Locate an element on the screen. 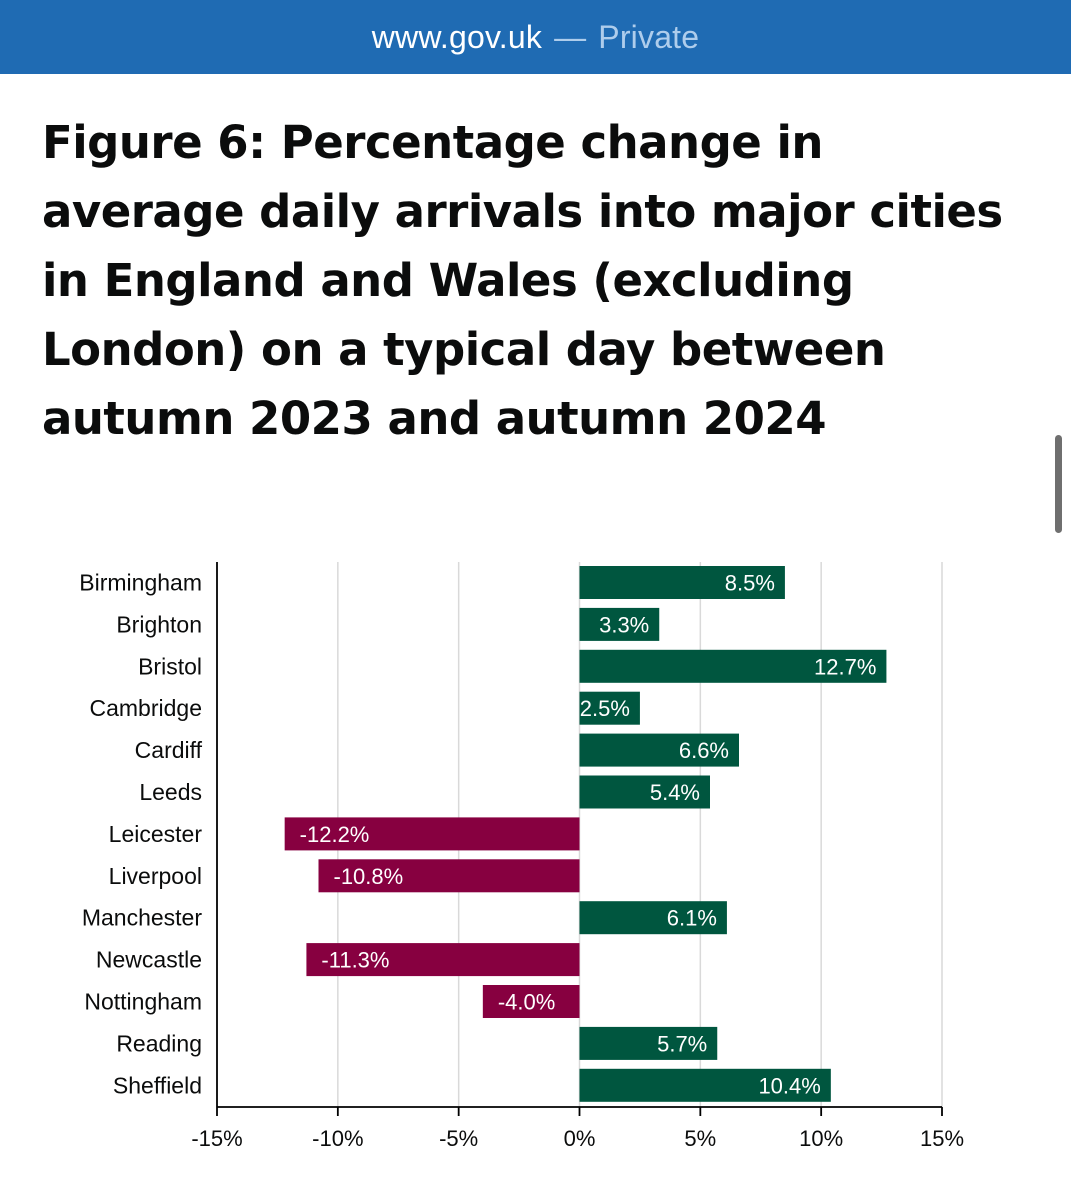  data-label: 5.7% is located at coordinates (682, 1043).